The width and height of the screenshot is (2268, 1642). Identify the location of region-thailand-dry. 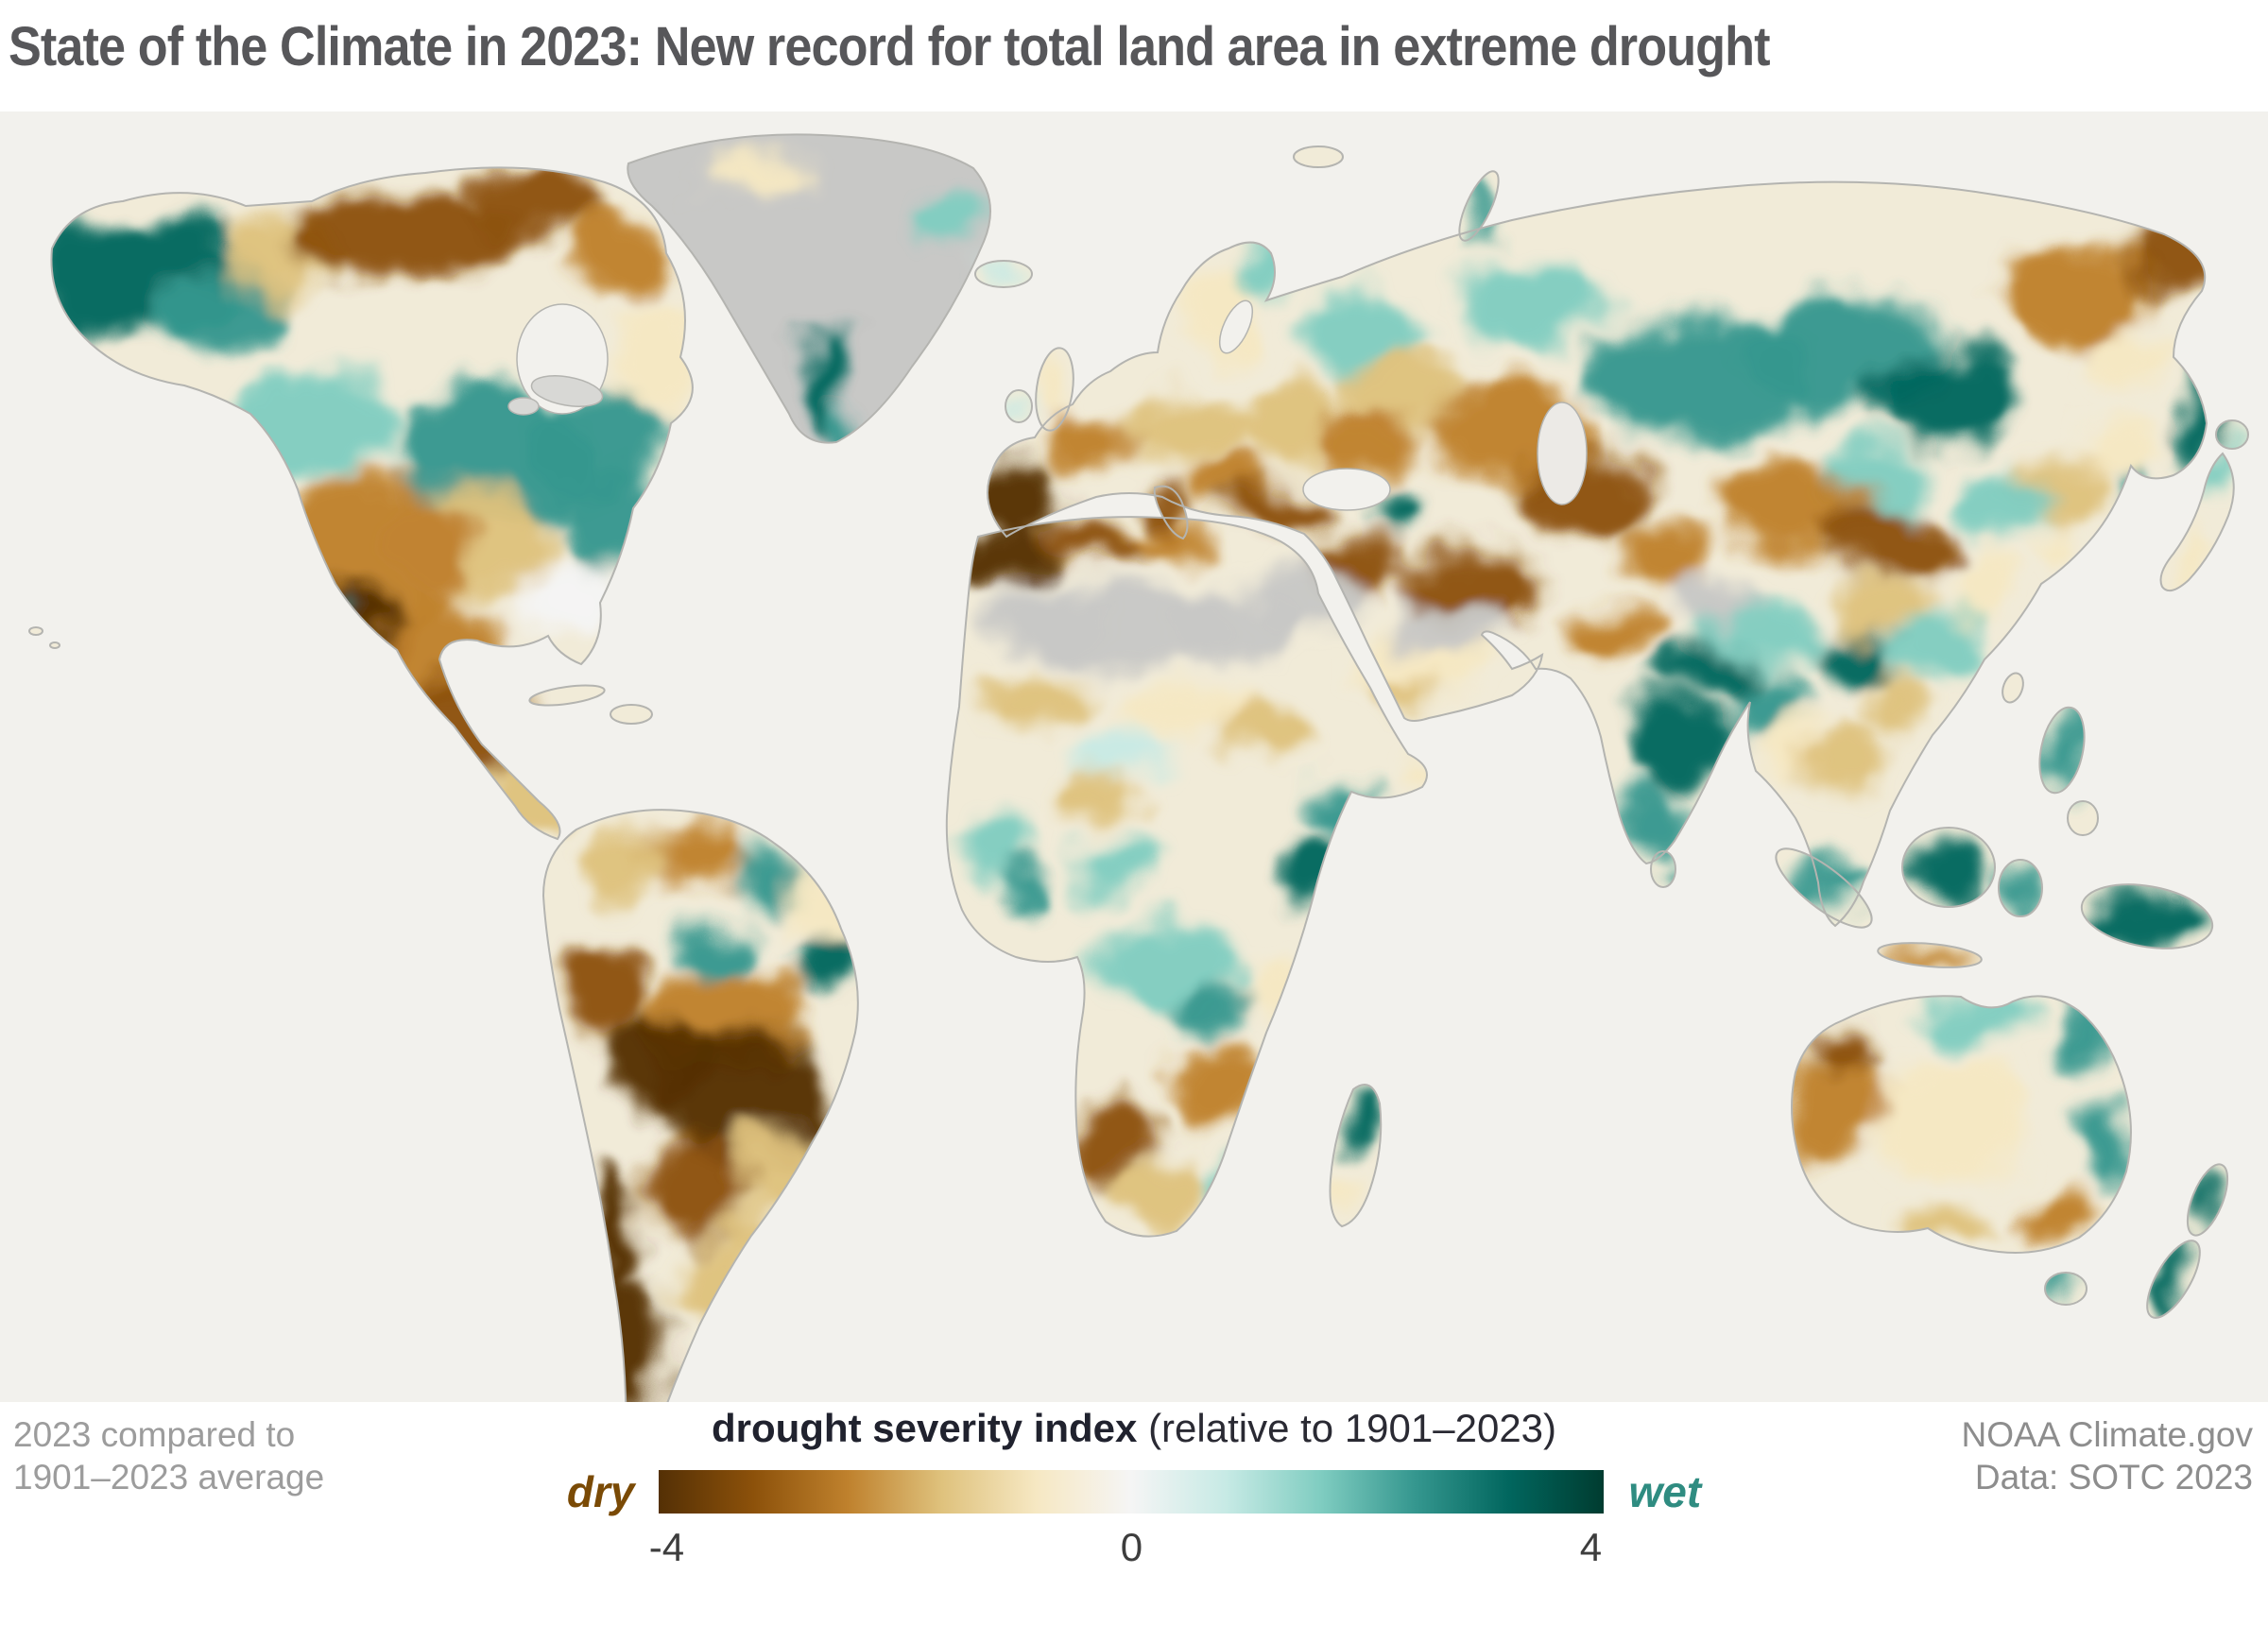
(1844, 765).